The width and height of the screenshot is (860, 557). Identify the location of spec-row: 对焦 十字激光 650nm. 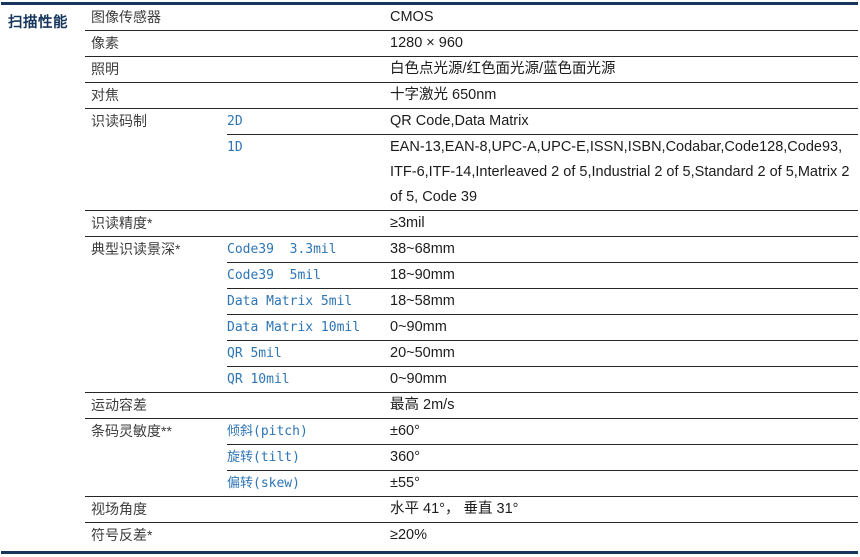
(471, 95).